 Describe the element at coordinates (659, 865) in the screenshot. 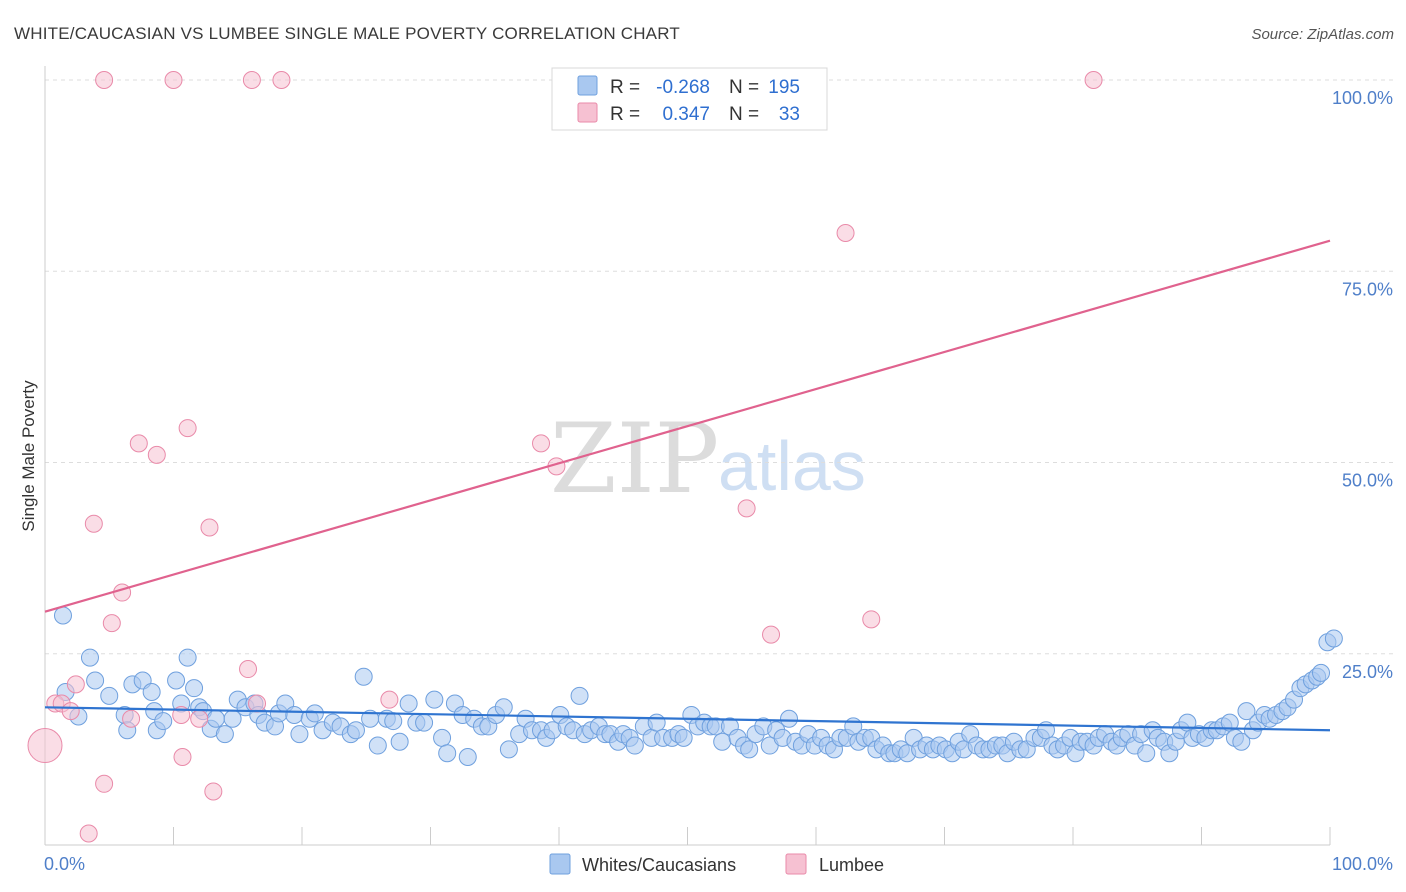

I see `bottom-legend-label-blue: Whites/Caucasians` at that location.